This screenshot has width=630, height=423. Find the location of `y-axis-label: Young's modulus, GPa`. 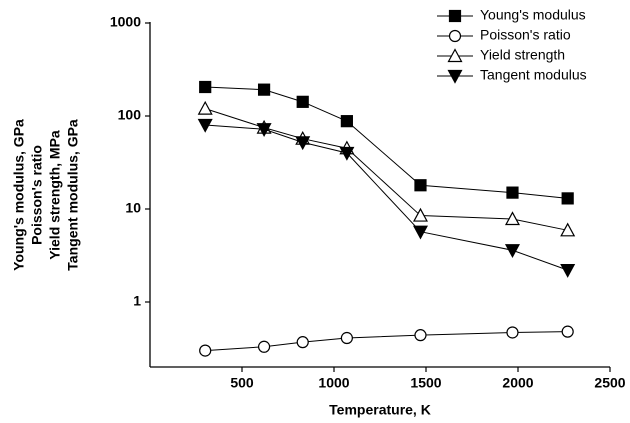

y-axis-label: Young's modulus, GPa is located at coordinates (19, 195).